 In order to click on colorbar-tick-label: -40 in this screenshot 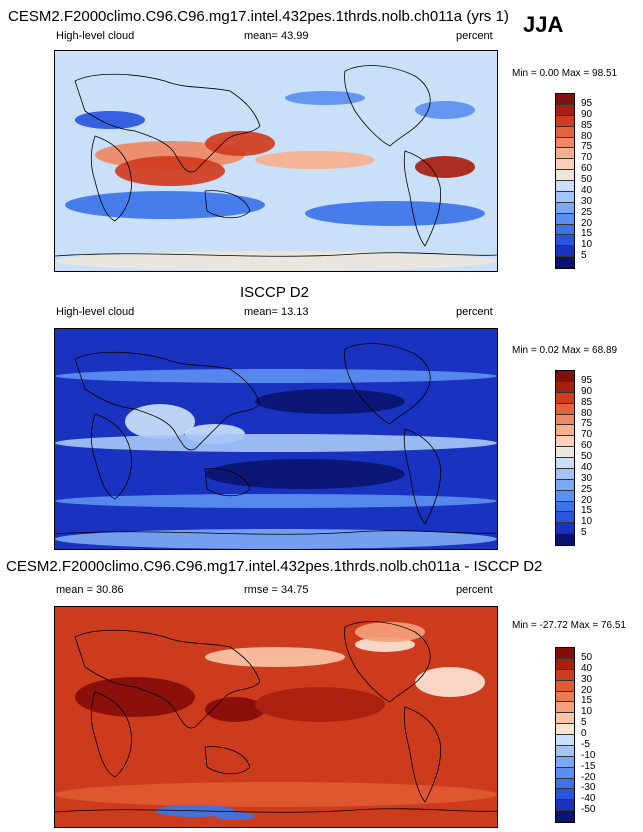, I will do `click(588, 799)`.